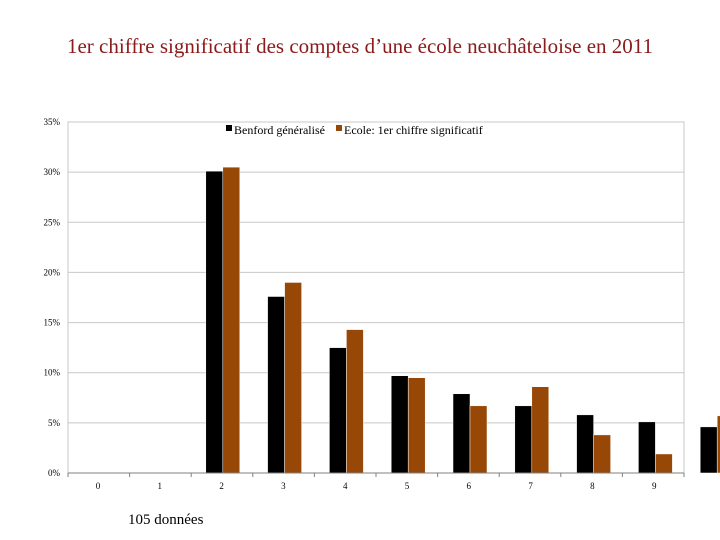 This screenshot has width=720, height=540. Describe the element at coordinates (52, 122) in the screenshot. I see `y-tick-label: 35%` at that location.